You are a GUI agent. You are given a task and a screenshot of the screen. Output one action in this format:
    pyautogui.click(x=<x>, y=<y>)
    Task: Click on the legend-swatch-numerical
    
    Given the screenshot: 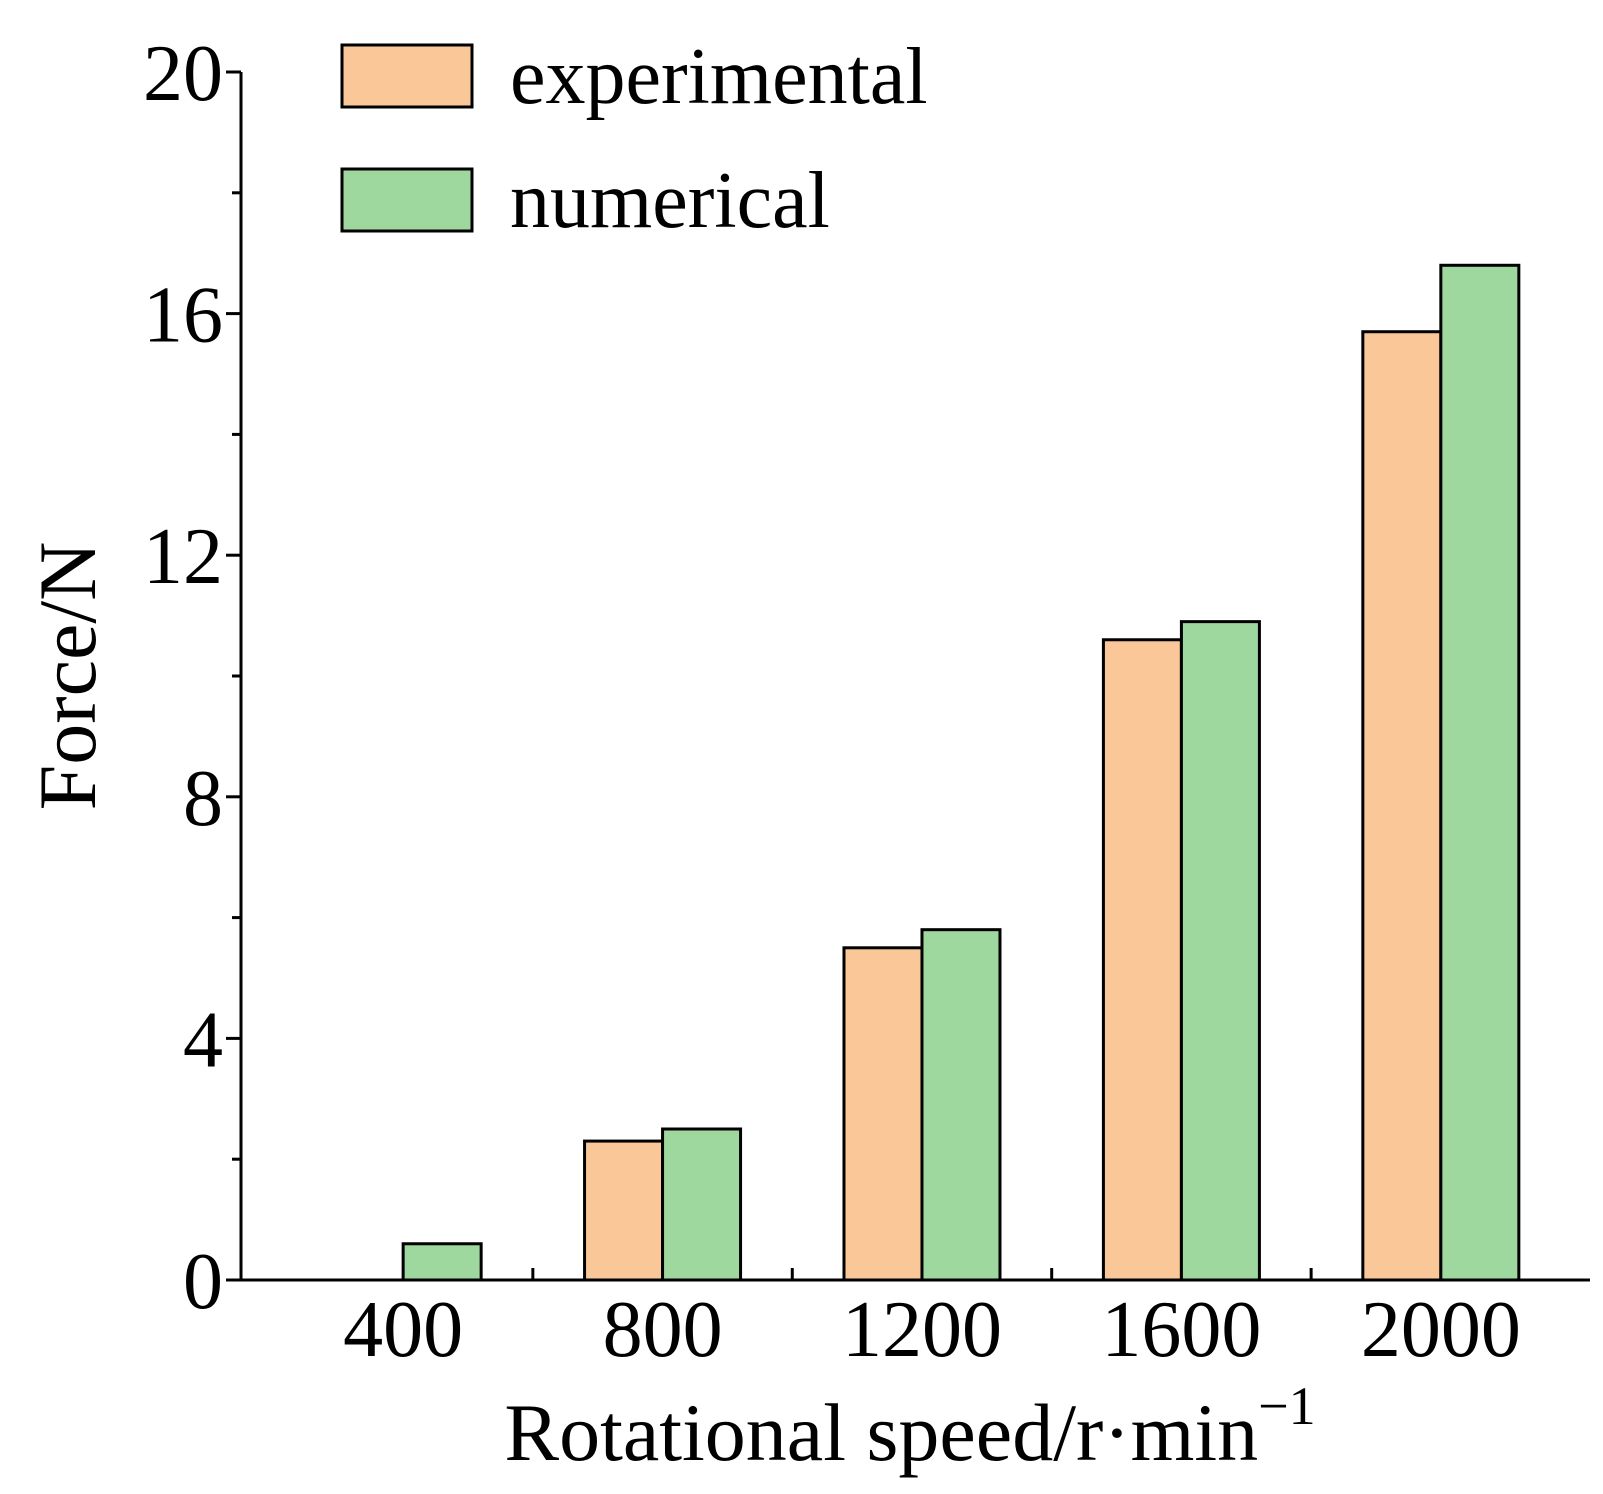 What is the action you would take?
    pyautogui.click(x=407, y=200)
    